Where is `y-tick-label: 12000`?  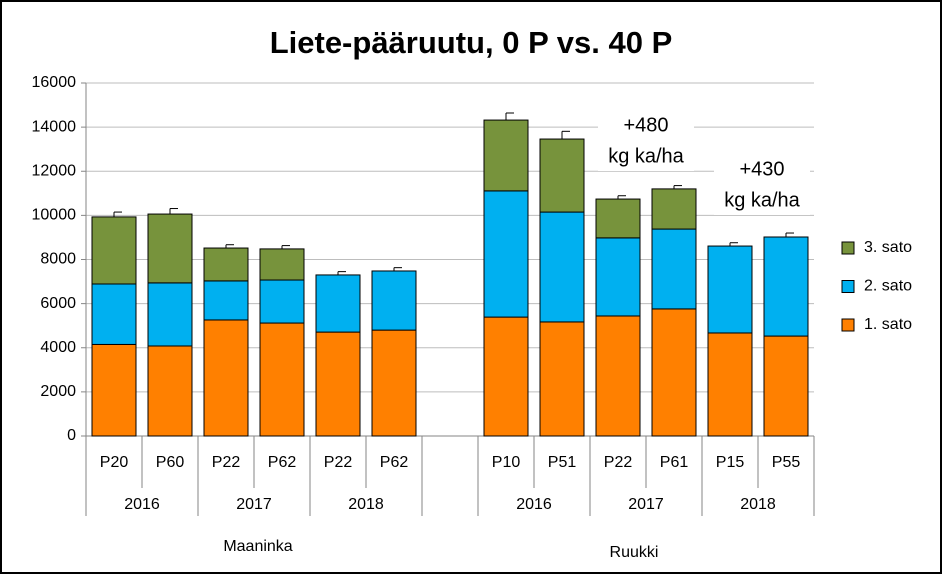 y-tick-label: 12000 is located at coordinates (54, 170).